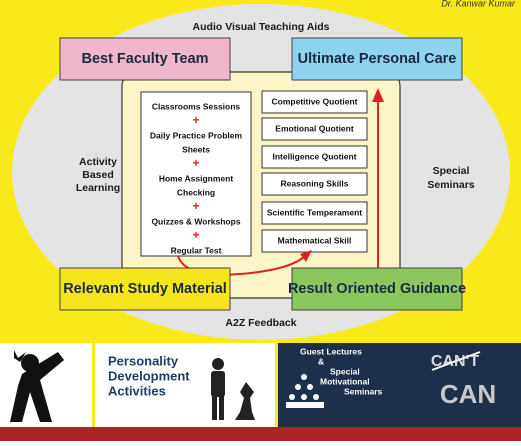  Describe the element at coordinates (305, 391) in the screenshot. I see `pyramid` at that location.